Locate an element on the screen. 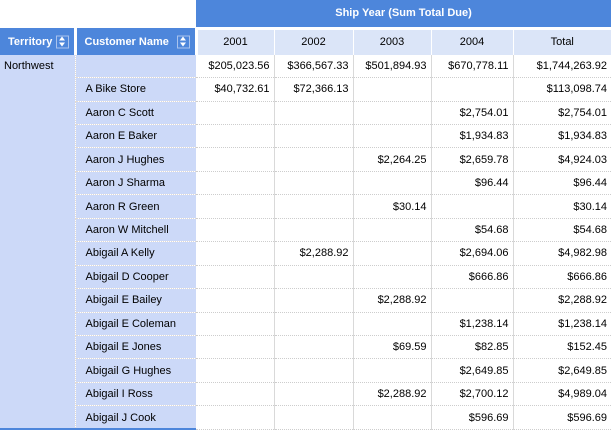 The height and width of the screenshot is (430, 611). territory-cell: Northwest is located at coordinates (38, 242).